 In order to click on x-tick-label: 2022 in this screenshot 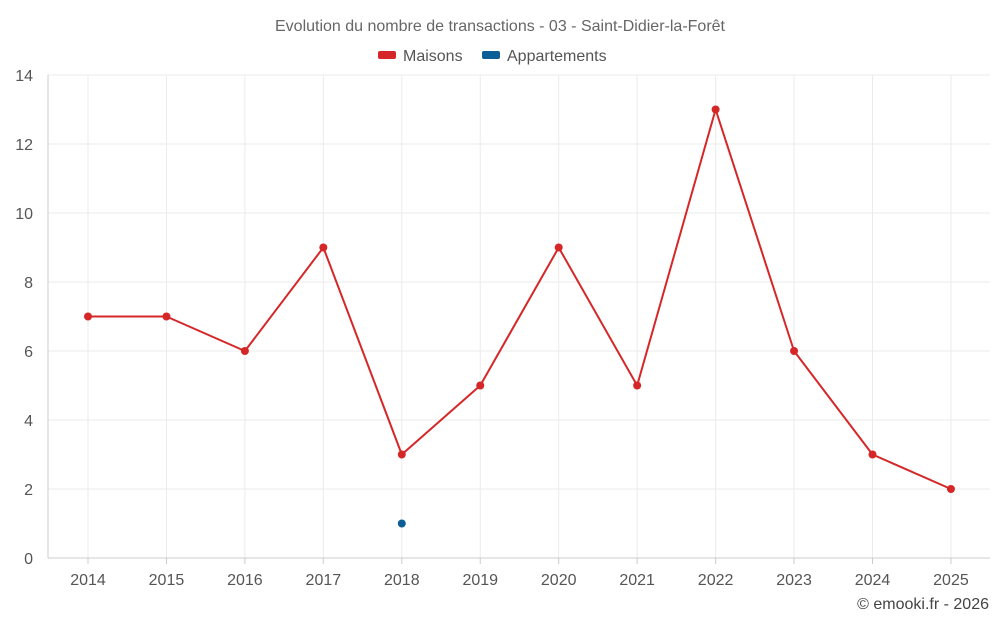, I will do `click(716, 580)`.